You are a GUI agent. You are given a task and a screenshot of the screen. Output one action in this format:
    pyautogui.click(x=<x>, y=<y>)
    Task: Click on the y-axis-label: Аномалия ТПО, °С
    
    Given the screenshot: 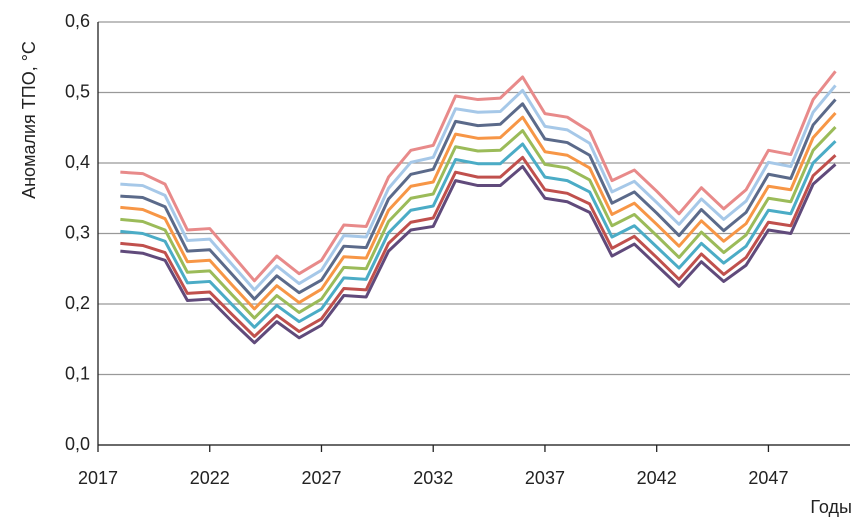 What is the action you would take?
    pyautogui.click(x=29, y=120)
    